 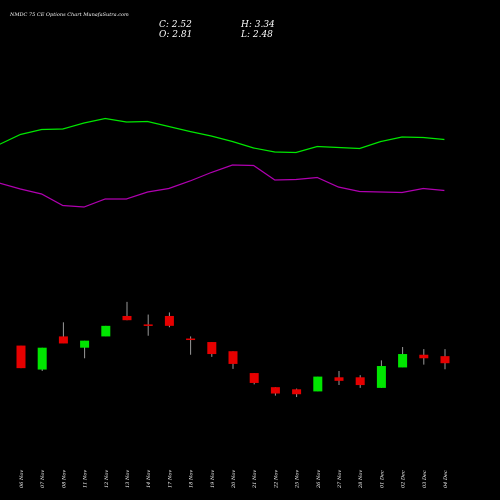 I want to click on close-readout: C: 2.52, so click(x=175, y=25).